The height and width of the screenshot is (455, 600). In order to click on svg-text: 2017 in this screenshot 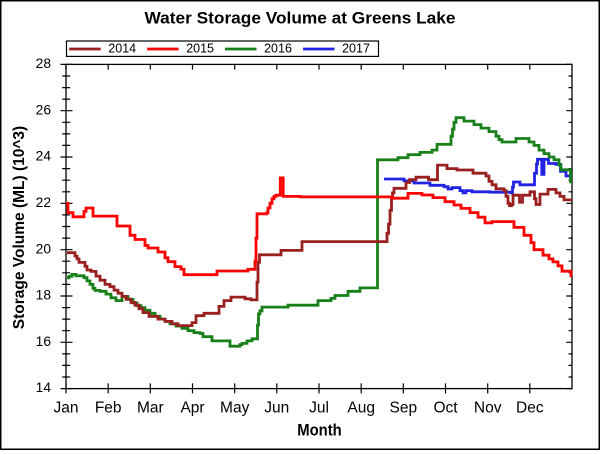, I will do `click(356, 49)`.